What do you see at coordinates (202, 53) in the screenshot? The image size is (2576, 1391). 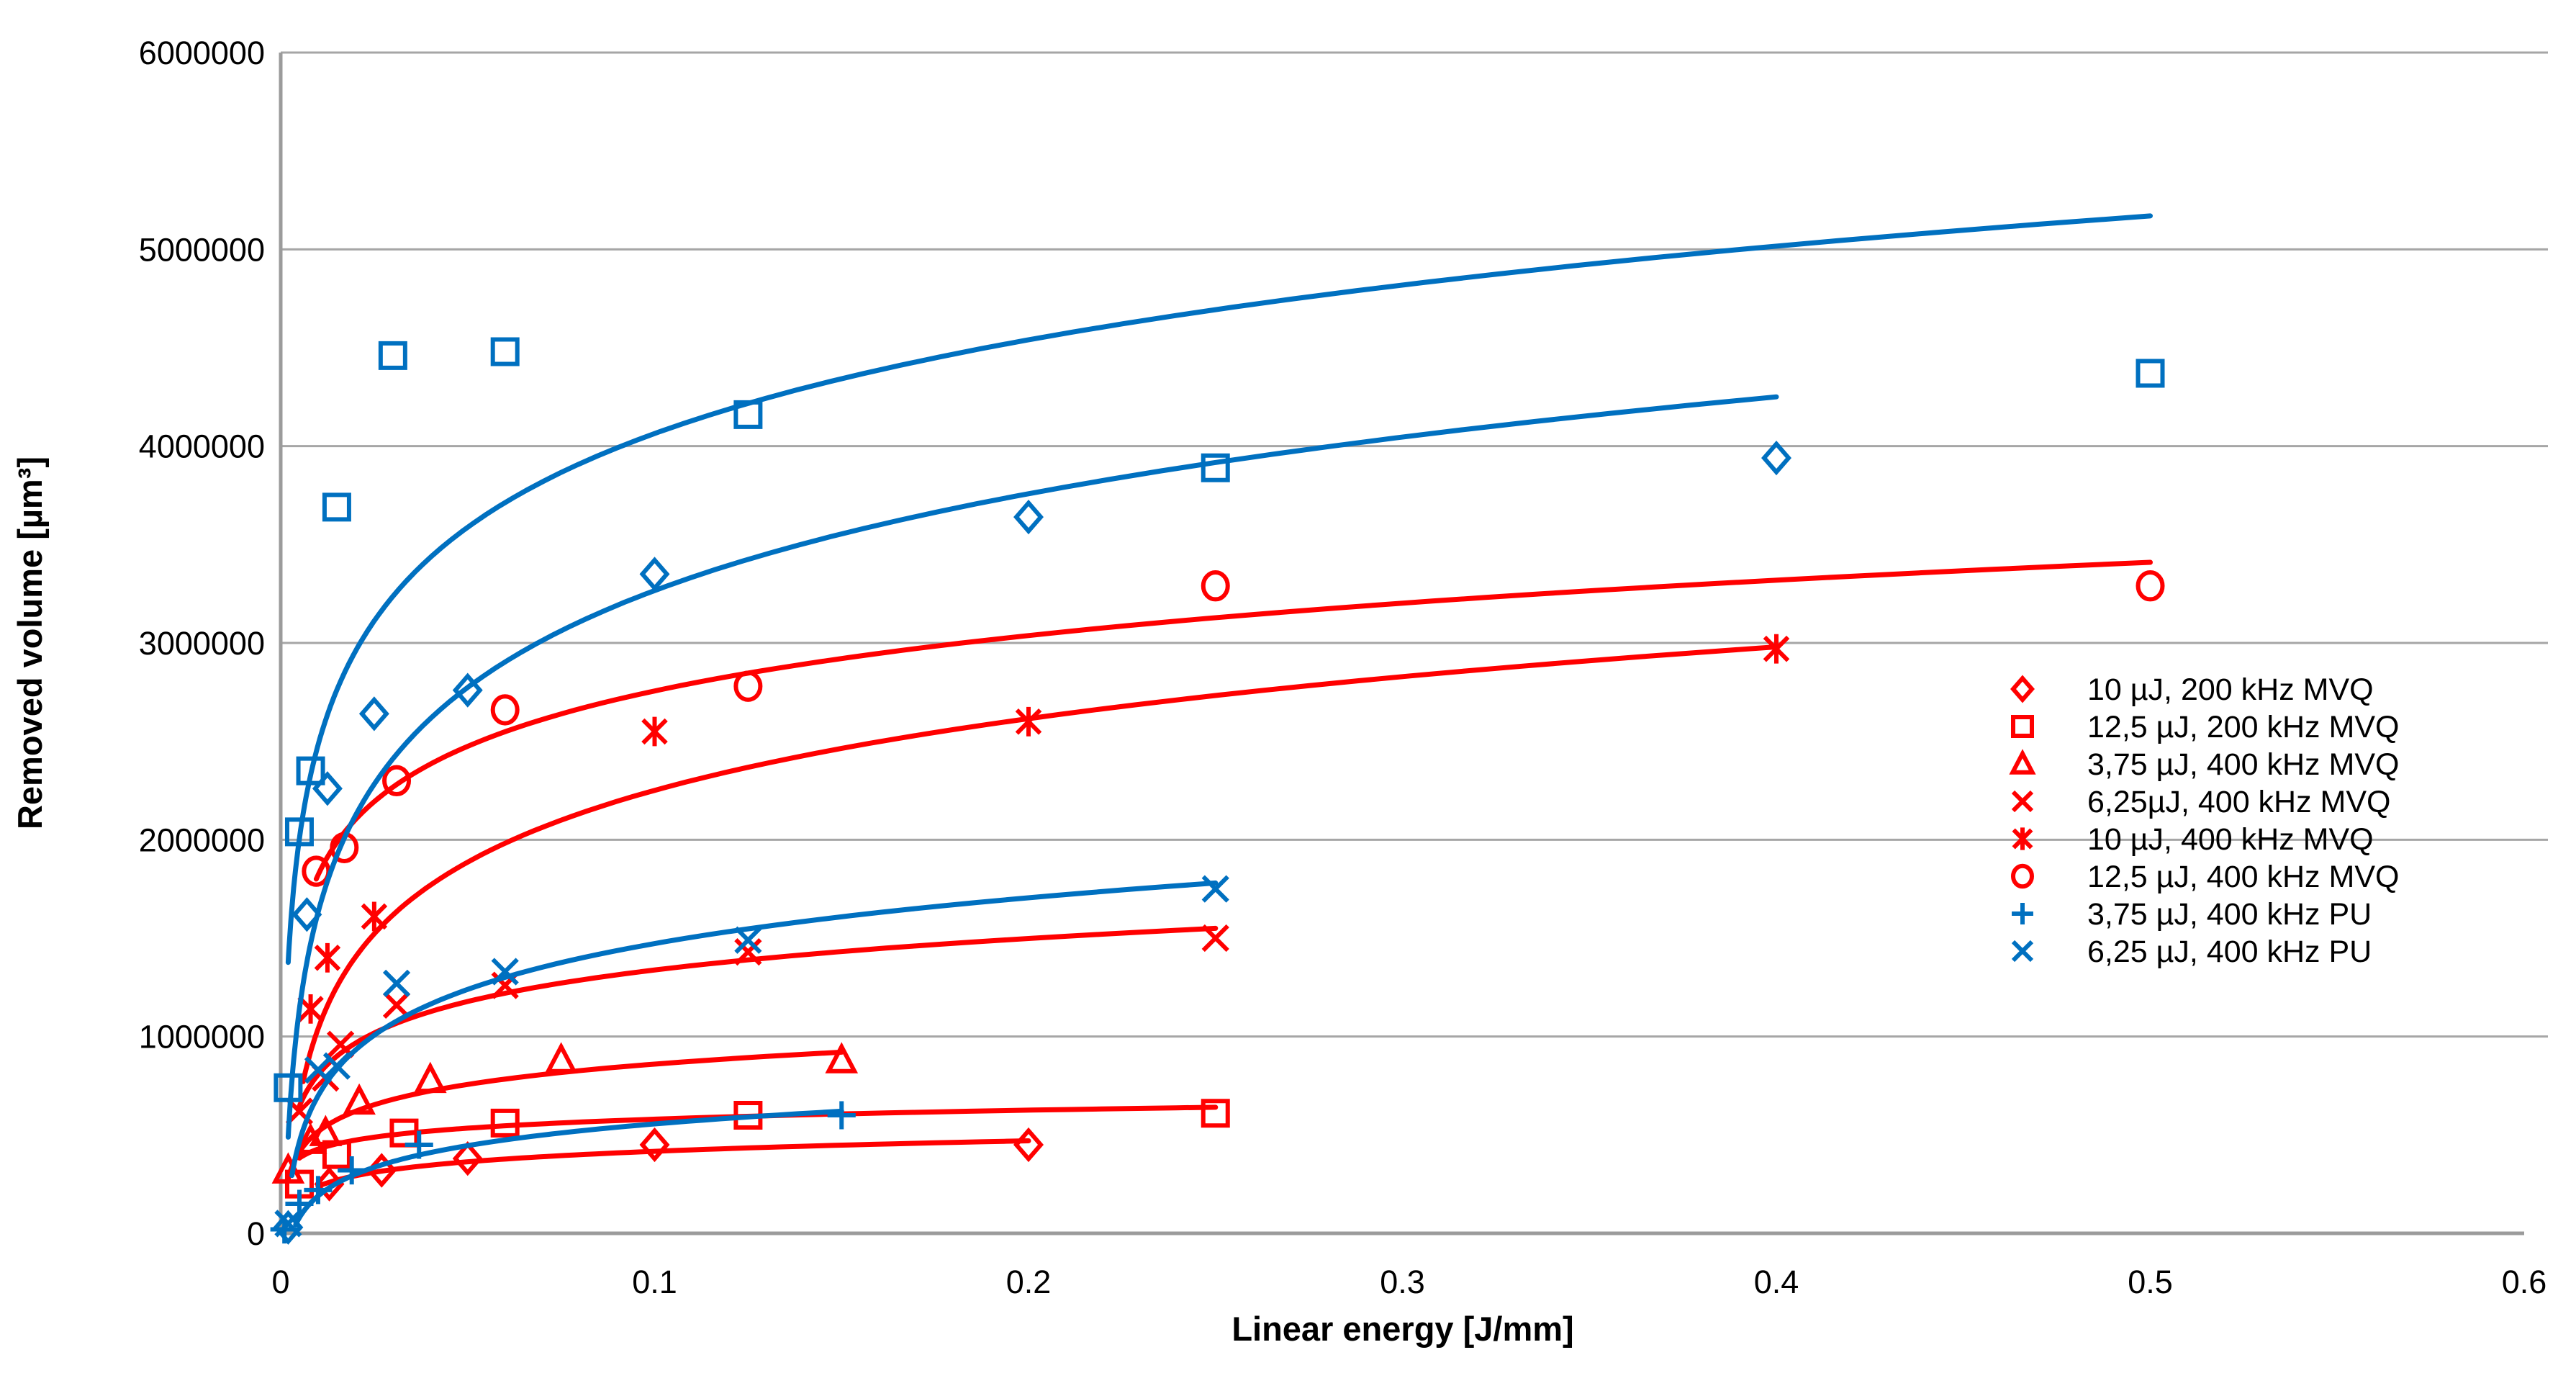 I see `y-tick-label: 6000000` at bounding box center [202, 53].